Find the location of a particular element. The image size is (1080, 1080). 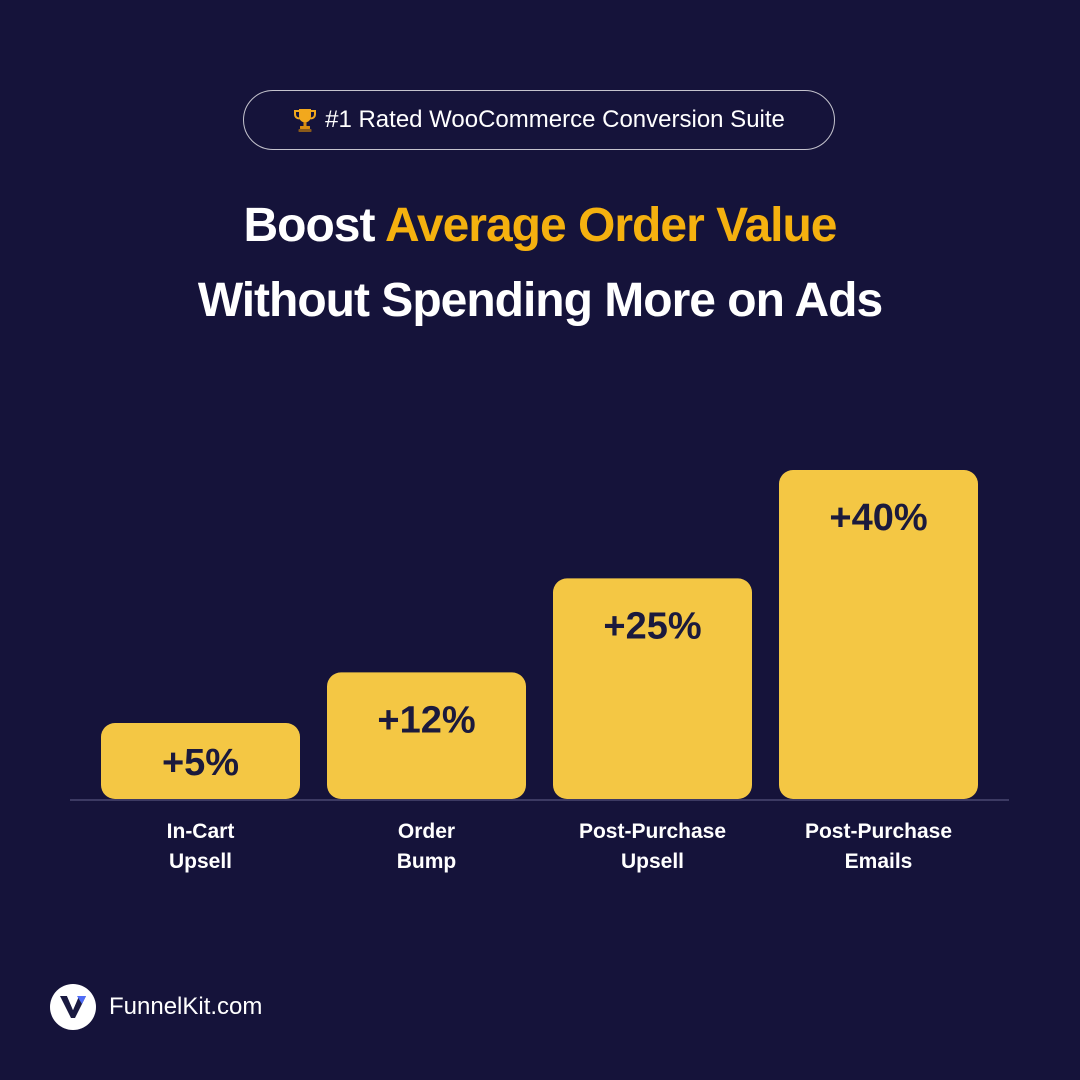

footer-brand: FunnelKit.com is located at coordinates (156, 1007).